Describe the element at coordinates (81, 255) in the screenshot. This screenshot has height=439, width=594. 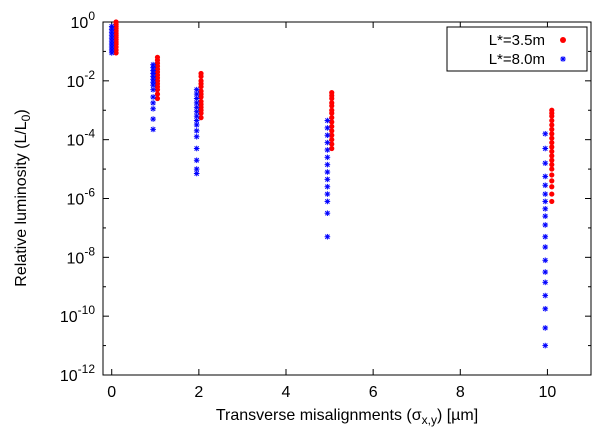
I see `y-tick-label: 10⁻⁸` at that location.